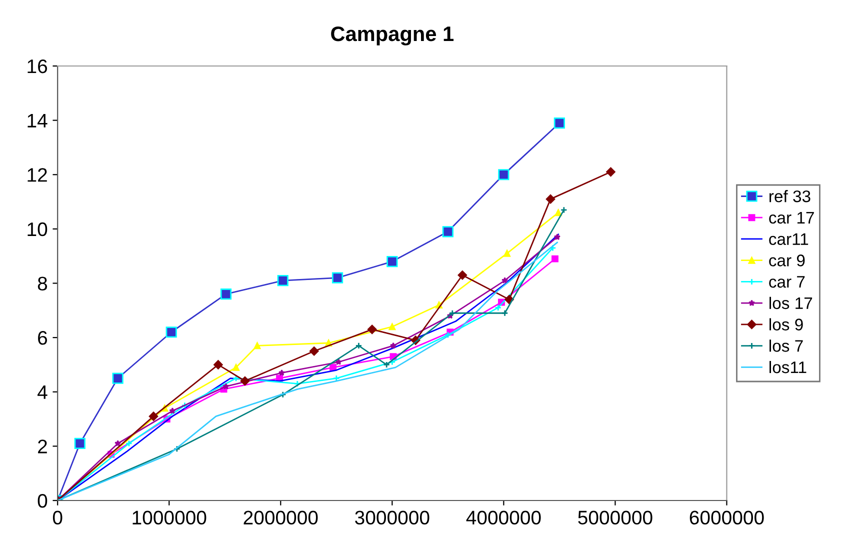 This screenshot has height=550, width=847. Describe the element at coordinates (788, 239) in the screenshot. I see `legend-label: car11` at that location.